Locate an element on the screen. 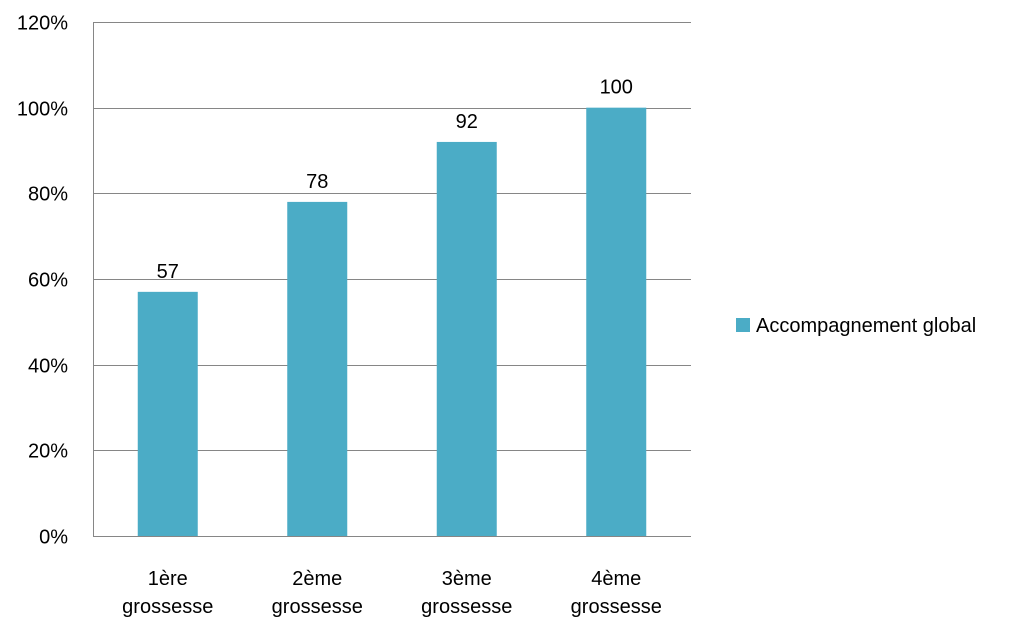 This screenshot has height=624, width=1028. y-tick-label: 0% is located at coordinates (53, 538).